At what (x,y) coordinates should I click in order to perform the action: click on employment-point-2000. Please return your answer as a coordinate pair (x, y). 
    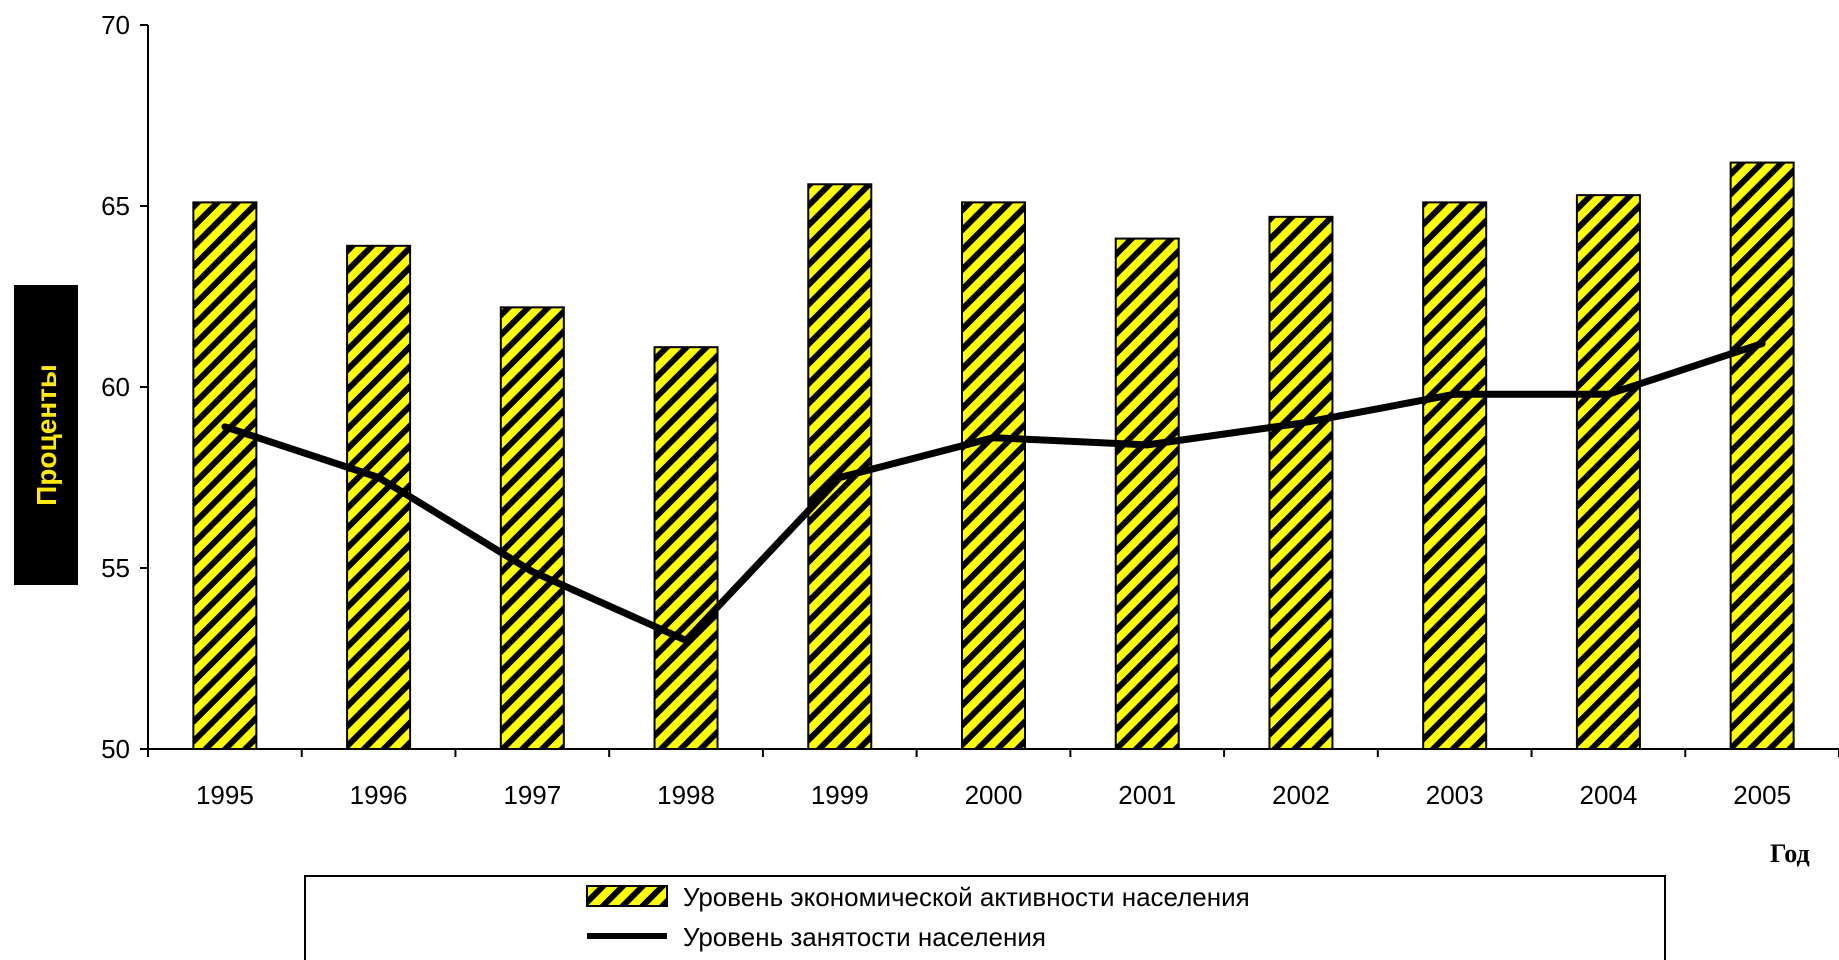
    Looking at the image, I should click on (993, 438).